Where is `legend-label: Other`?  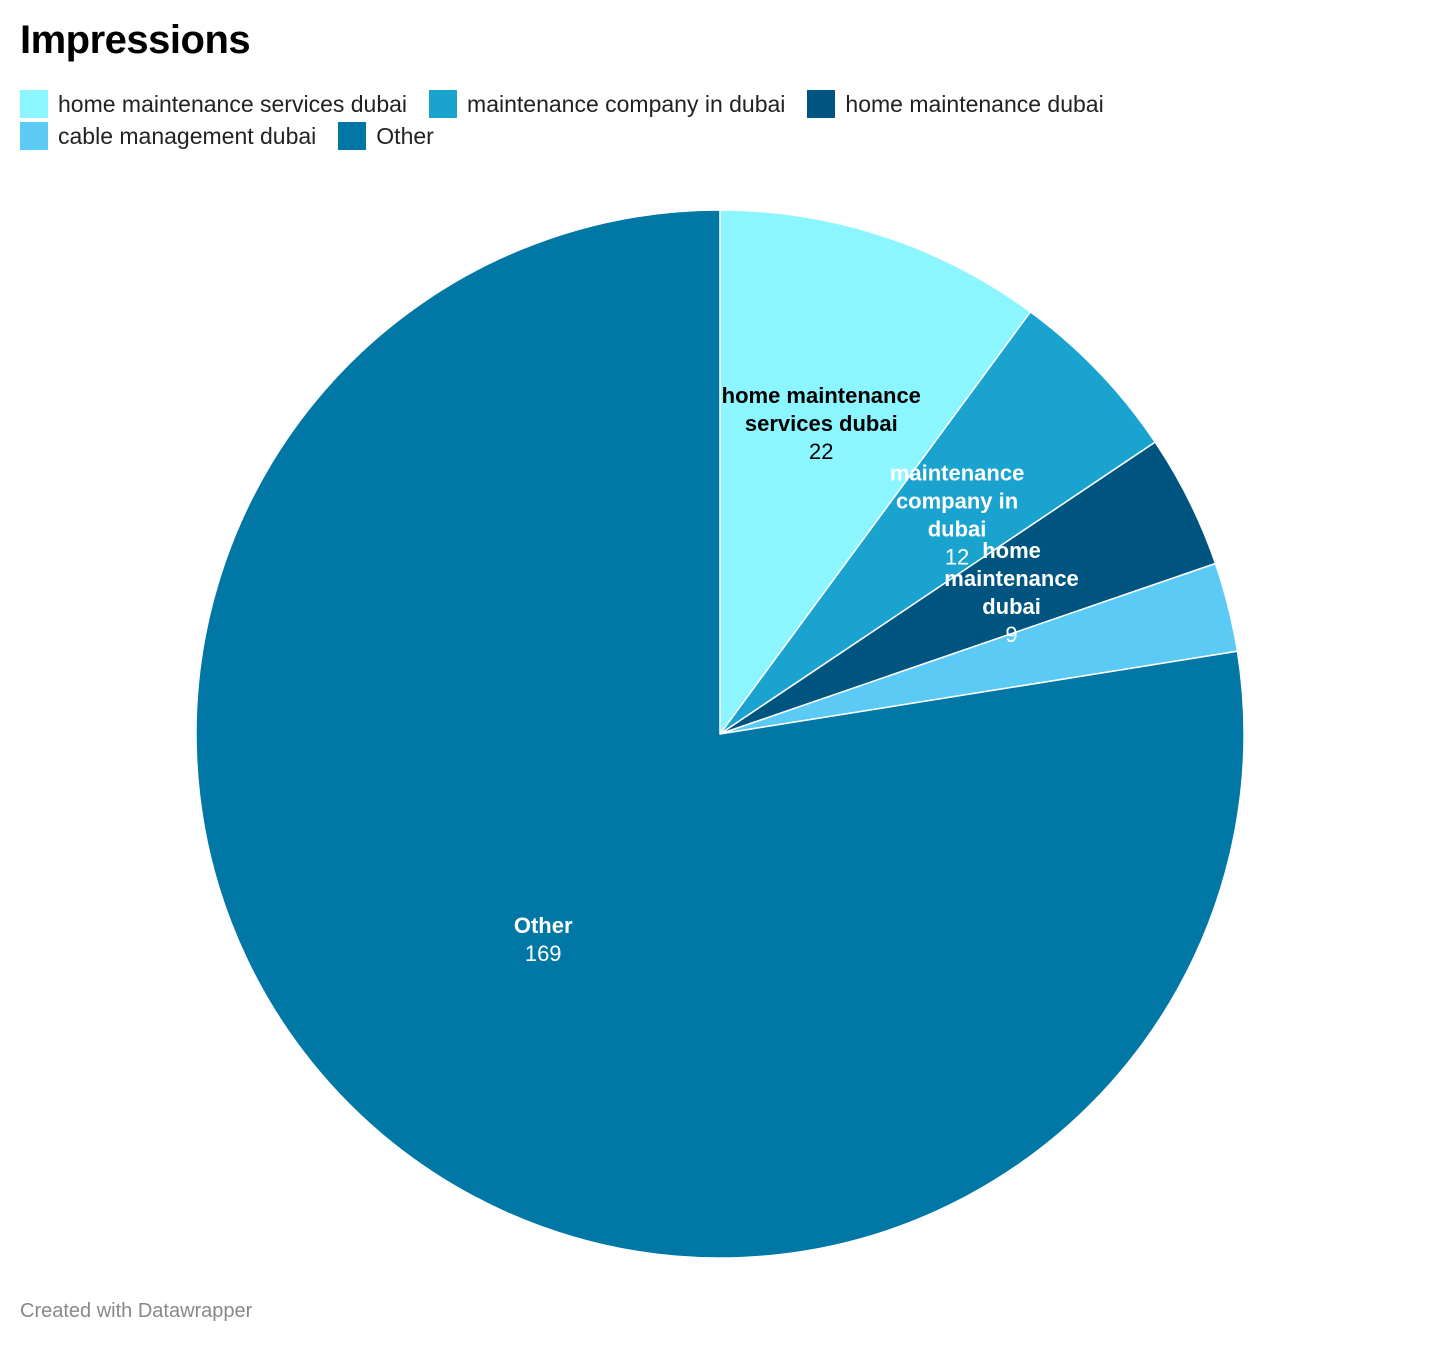 legend-label: Other is located at coordinates (405, 135).